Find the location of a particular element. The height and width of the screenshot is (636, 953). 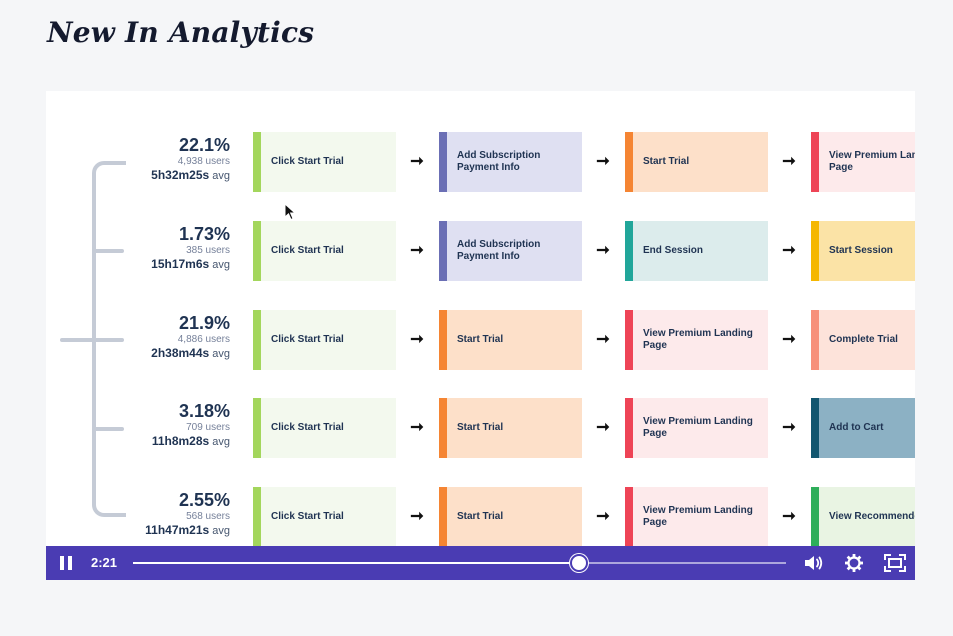

progress-track is located at coordinates (459, 563).